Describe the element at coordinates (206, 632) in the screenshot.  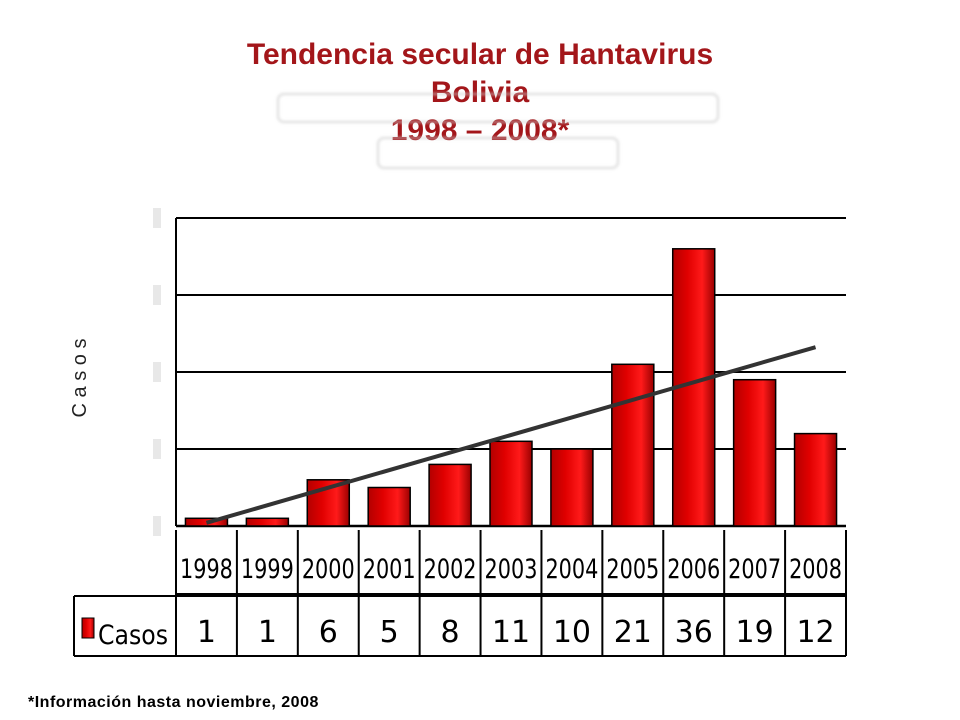
I see `value-label-1998: 1` at that location.